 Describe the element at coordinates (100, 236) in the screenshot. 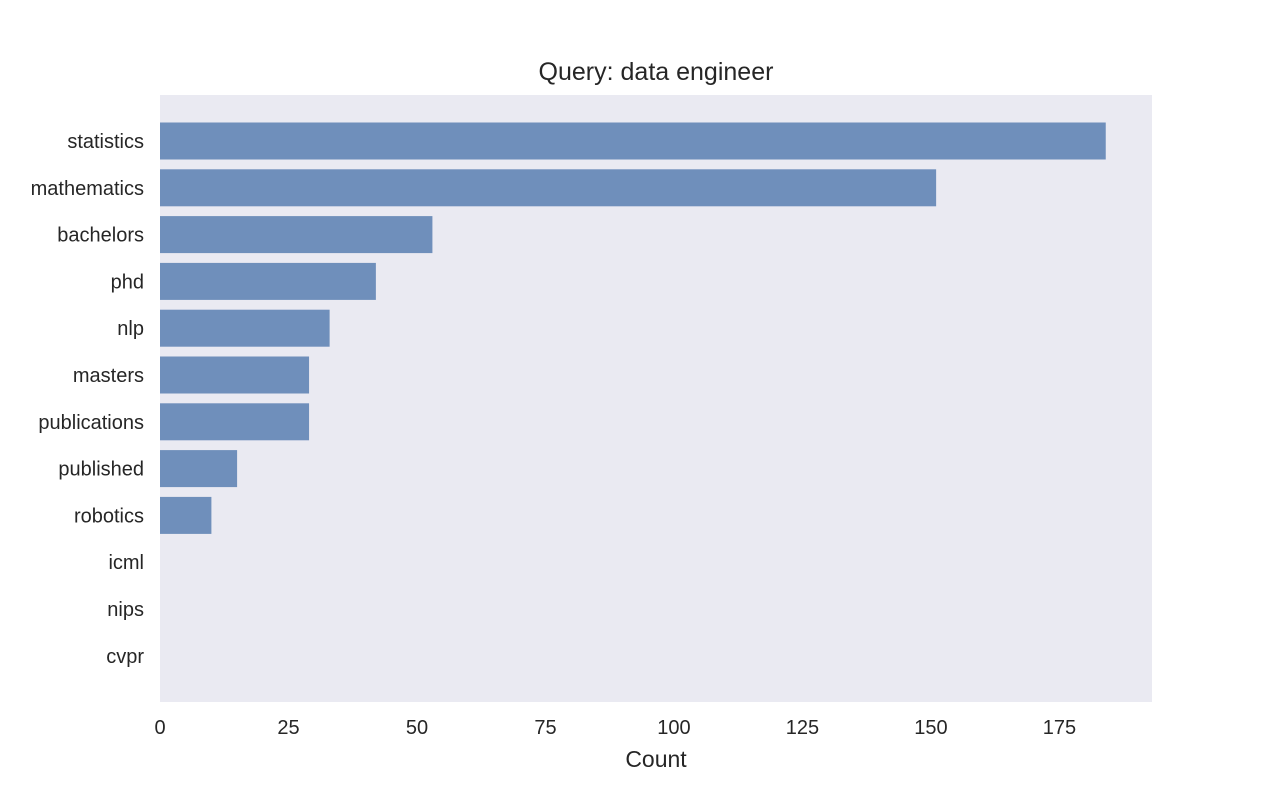

I see `y-tick-label-bachelors: bachelors` at that location.